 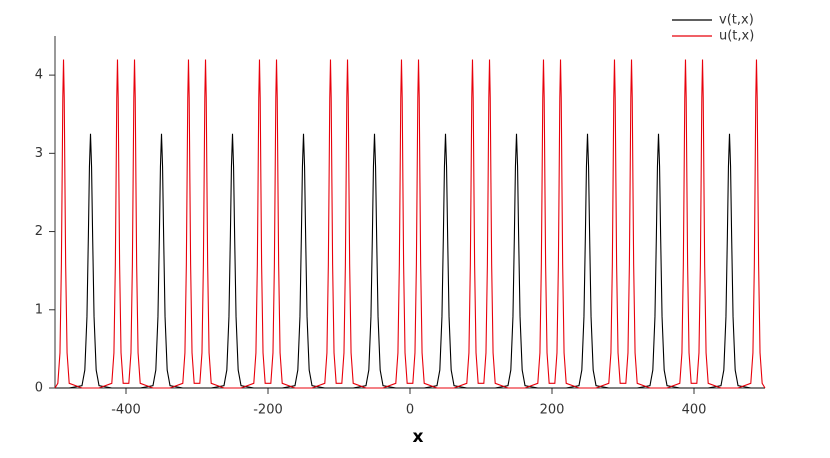 What do you see at coordinates (694, 410) in the screenshot?
I see `x-tick-label: 400` at bounding box center [694, 410].